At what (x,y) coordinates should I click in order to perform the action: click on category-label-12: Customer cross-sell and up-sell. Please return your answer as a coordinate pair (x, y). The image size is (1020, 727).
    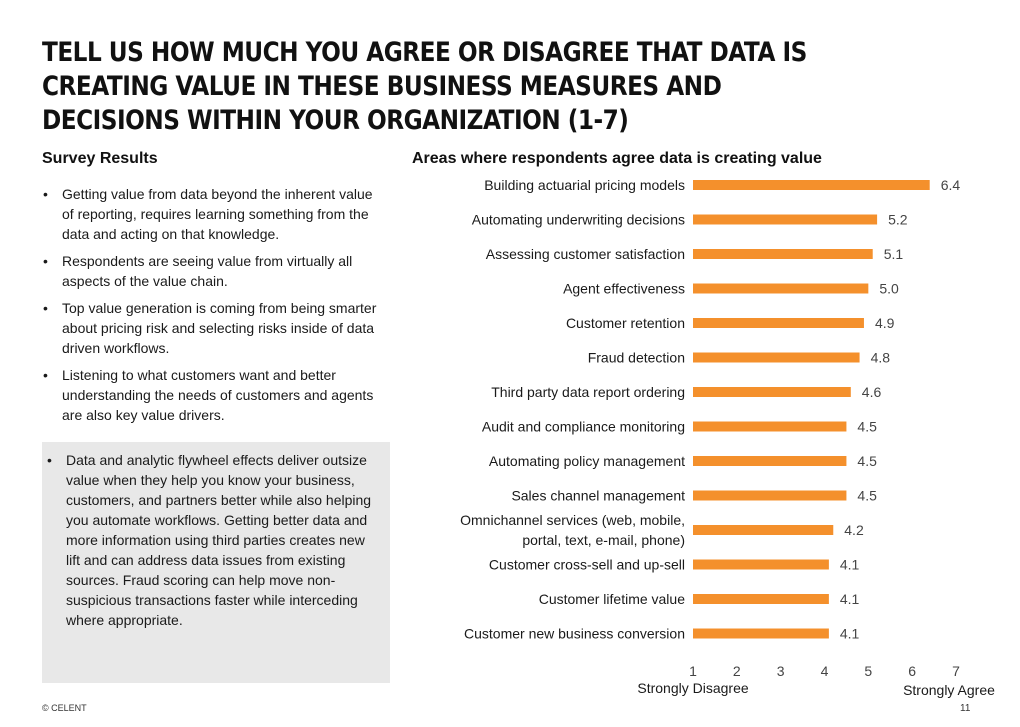
    Looking at the image, I should click on (587, 565).